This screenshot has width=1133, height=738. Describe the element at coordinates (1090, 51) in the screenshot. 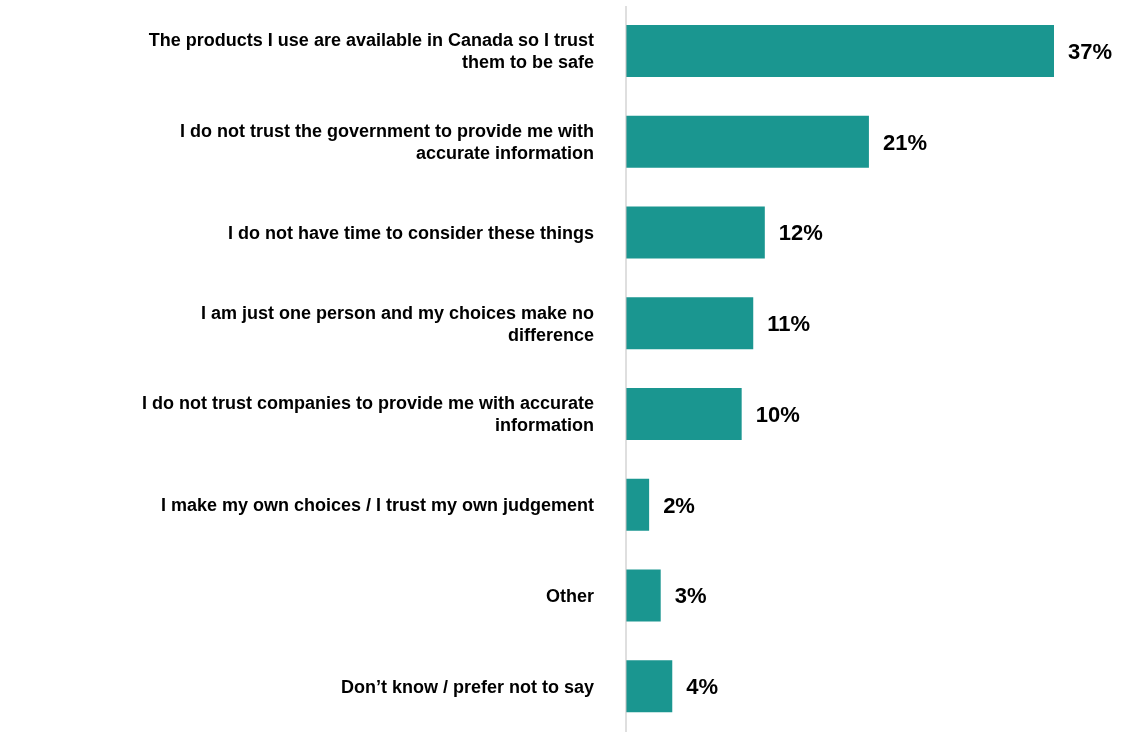

I see `data-label: 37%` at that location.